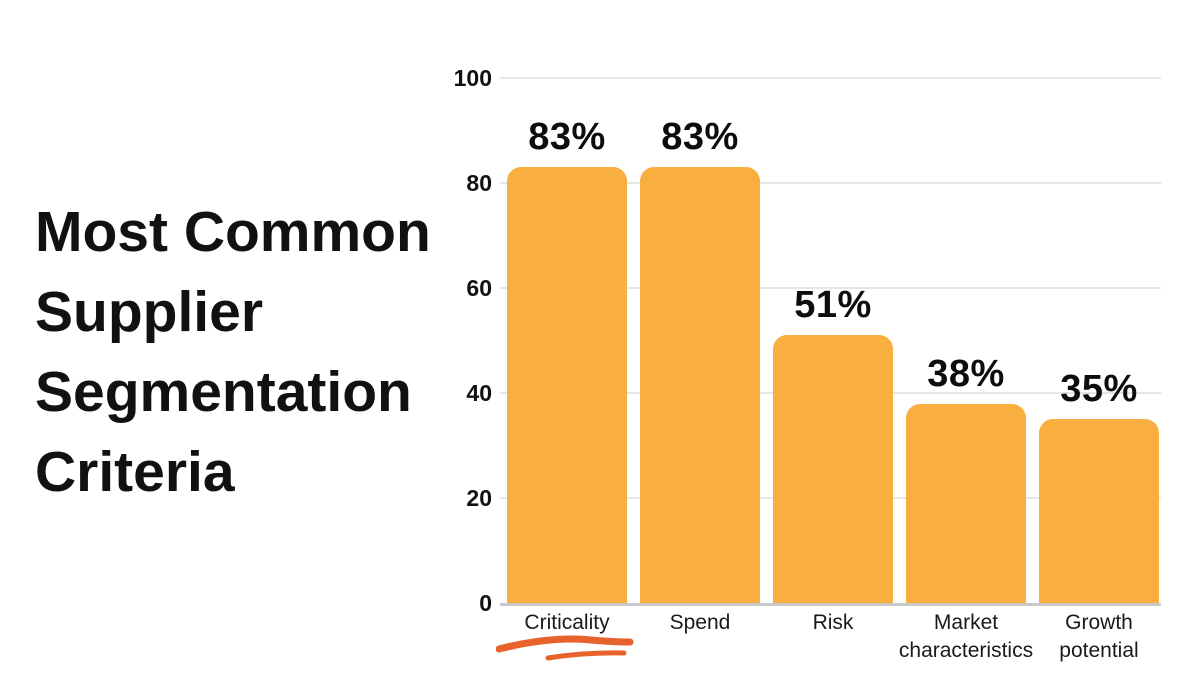 The height and width of the screenshot is (700, 1200). I want to click on page-title-line-2: Supplier, so click(149, 312).